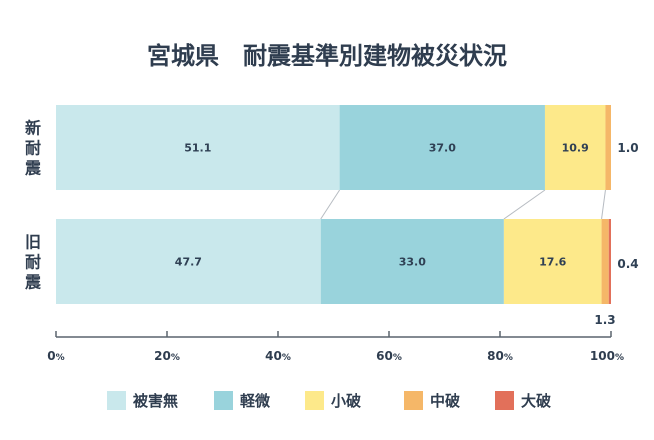 The width and height of the screenshot is (654, 440). Describe the element at coordinates (627, 264) in the screenshot. I see `data-label-outside: 0.4` at that location.